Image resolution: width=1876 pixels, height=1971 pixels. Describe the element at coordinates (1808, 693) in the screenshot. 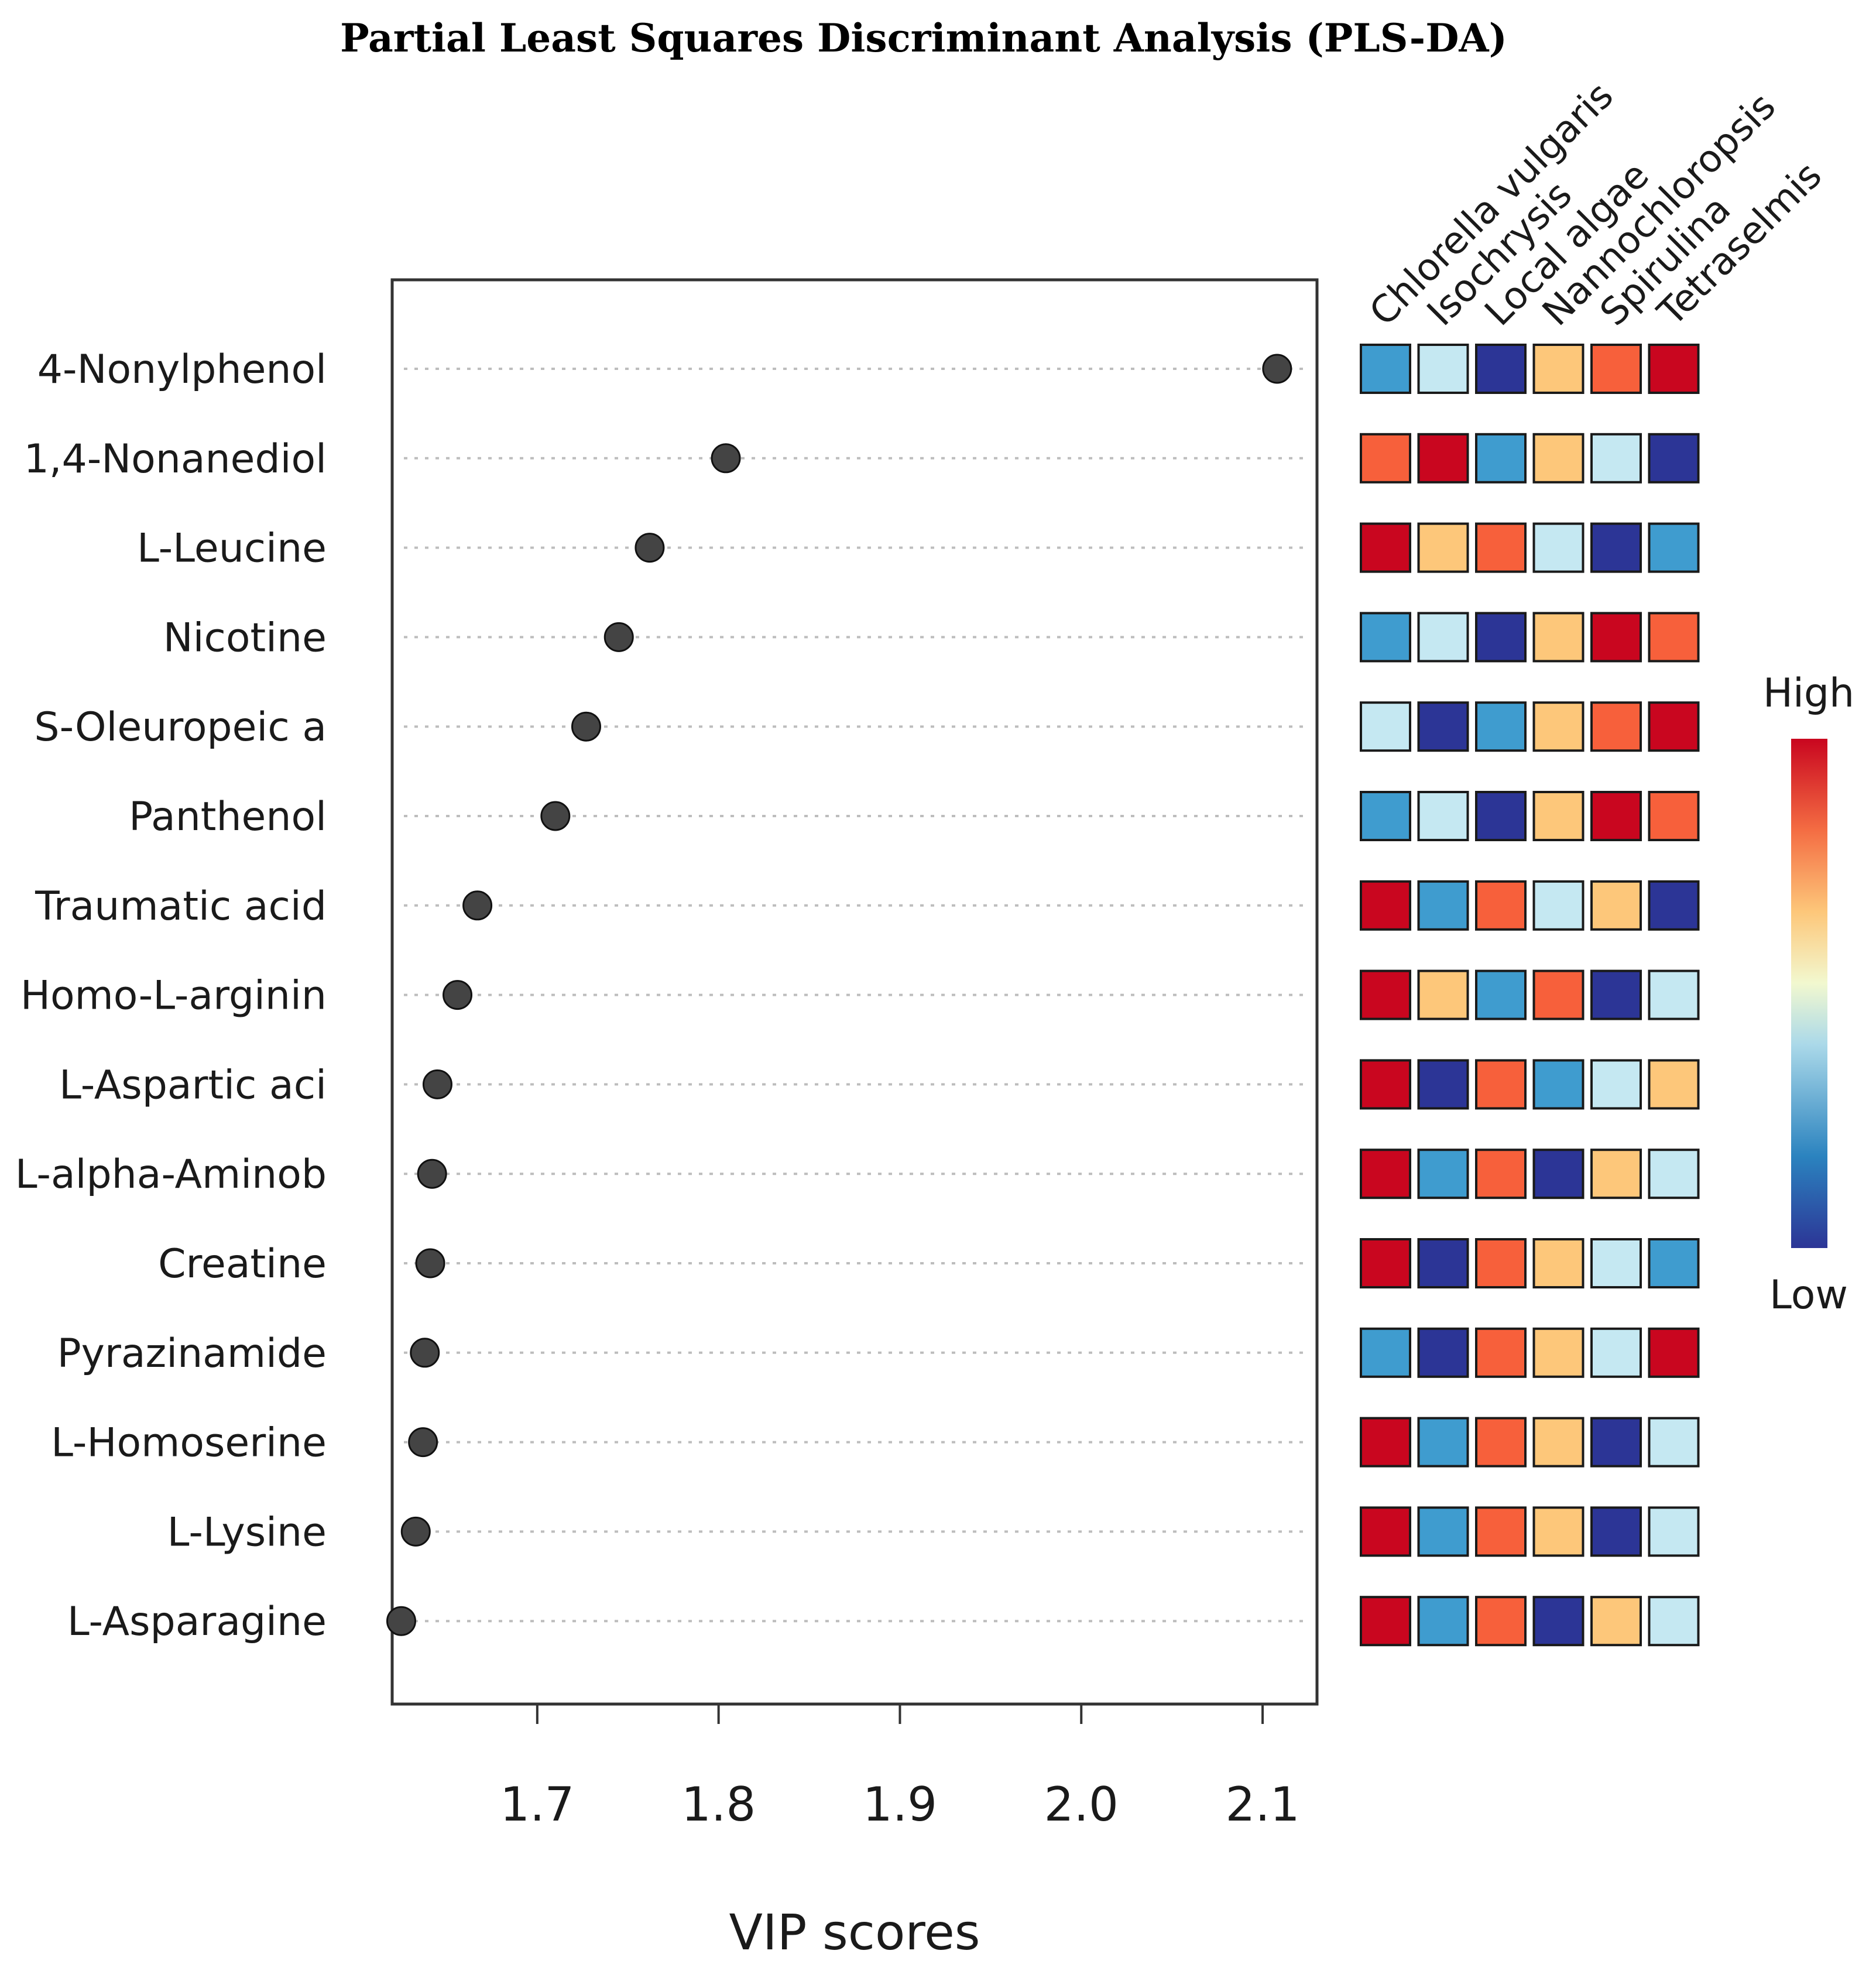

I see `legend-high-label: High` at that location.